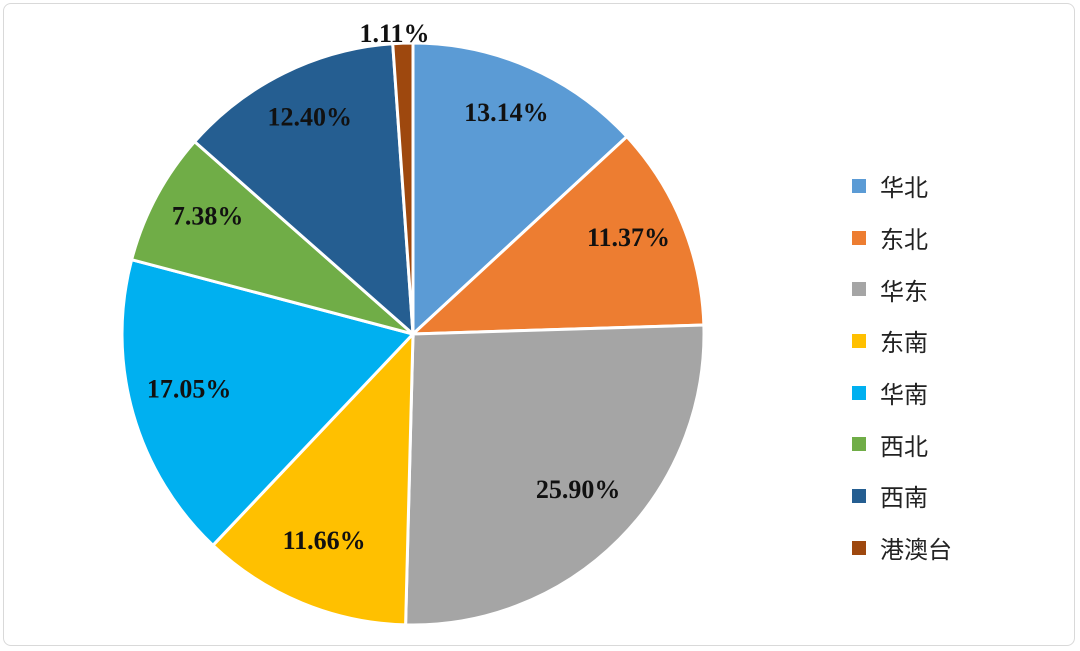 The height and width of the screenshot is (651, 1080). What do you see at coordinates (904, 395) in the screenshot?
I see `legend-label: 华南` at bounding box center [904, 395].